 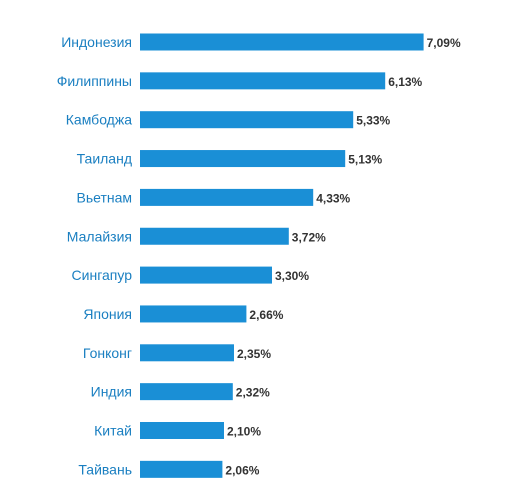 What do you see at coordinates (107, 314) in the screenshot?
I see `category-label: Япония` at bounding box center [107, 314].